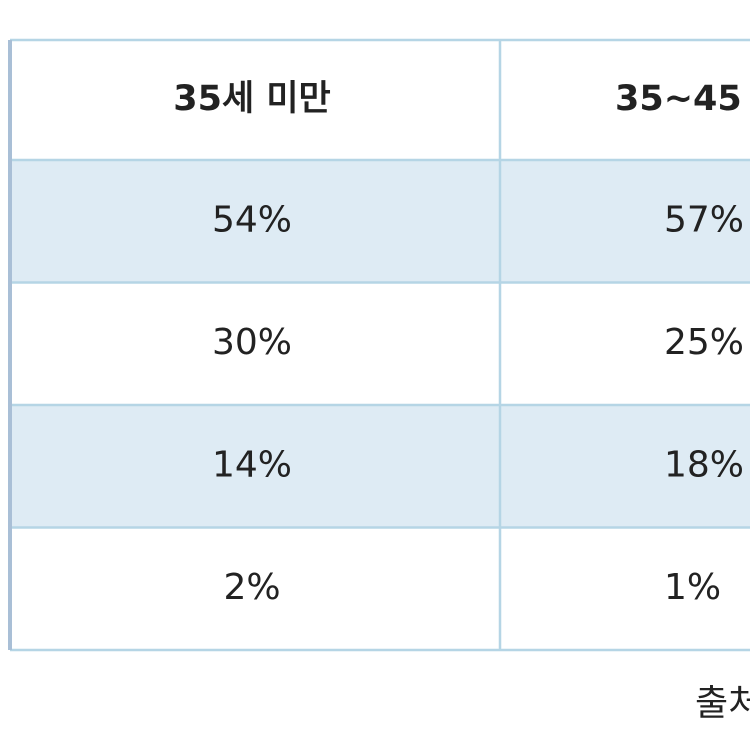 The width and height of the screenshot is (750, 750). Describe the element at coordinates (252, 464) in the screenshot. I see `table-cell: 14%` at that location.